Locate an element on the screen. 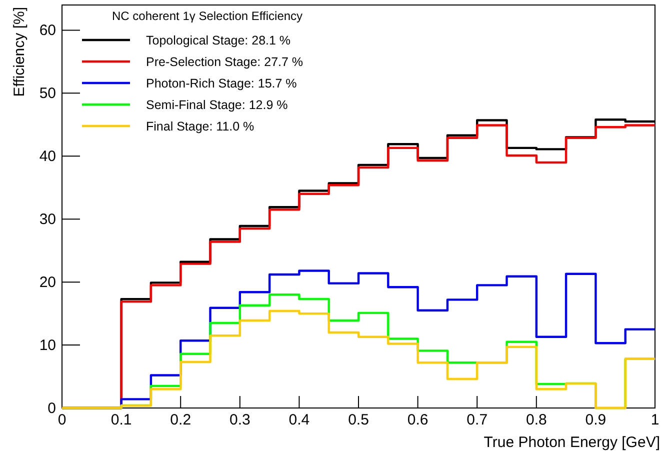  y-tick-label: 40 is located at coordinates (47, 156).